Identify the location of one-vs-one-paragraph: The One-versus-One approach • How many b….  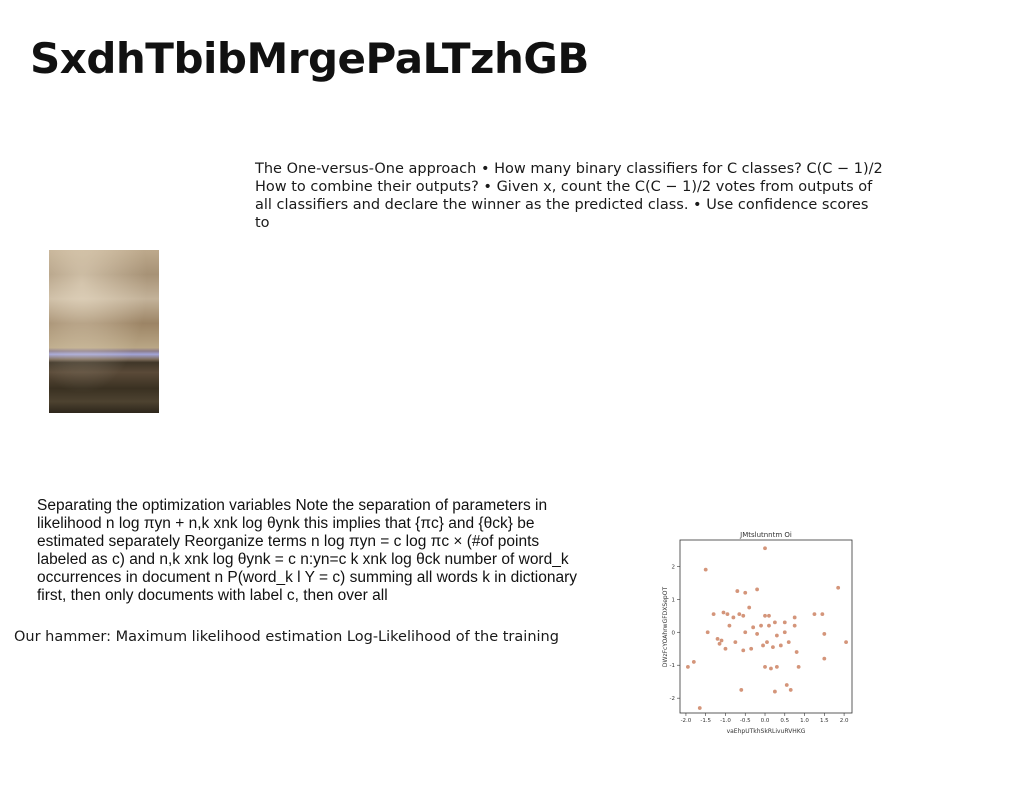
(569, 196).